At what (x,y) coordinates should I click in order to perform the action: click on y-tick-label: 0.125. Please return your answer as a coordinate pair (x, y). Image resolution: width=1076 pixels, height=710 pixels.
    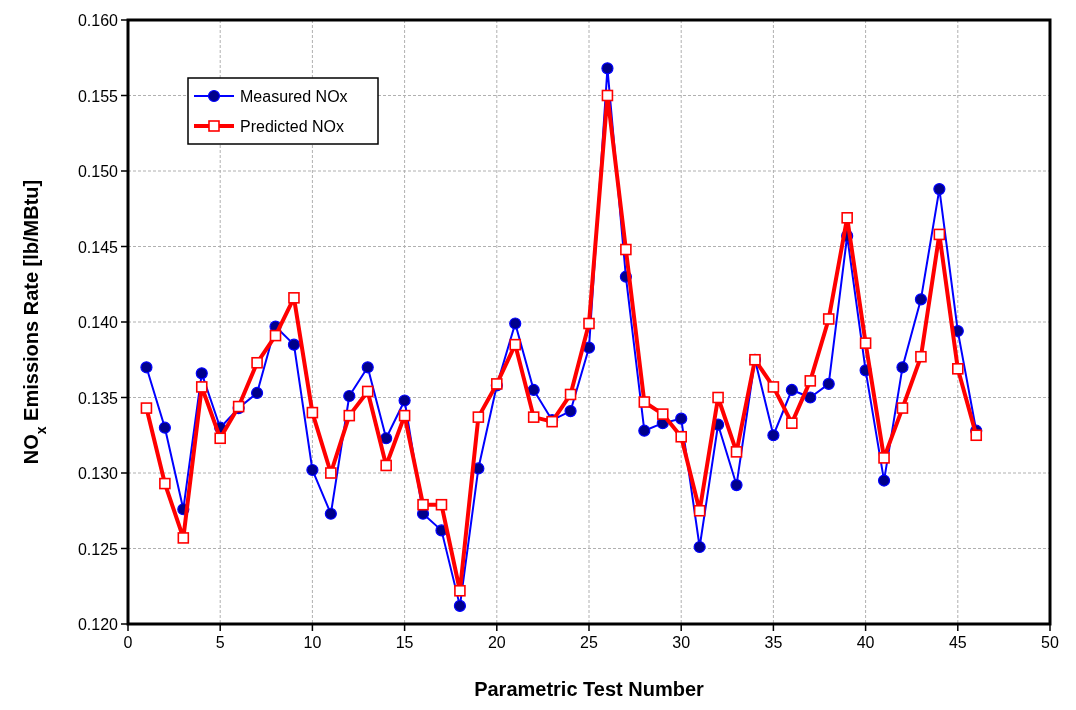
    Looking at the image, I should click on (98, 549).